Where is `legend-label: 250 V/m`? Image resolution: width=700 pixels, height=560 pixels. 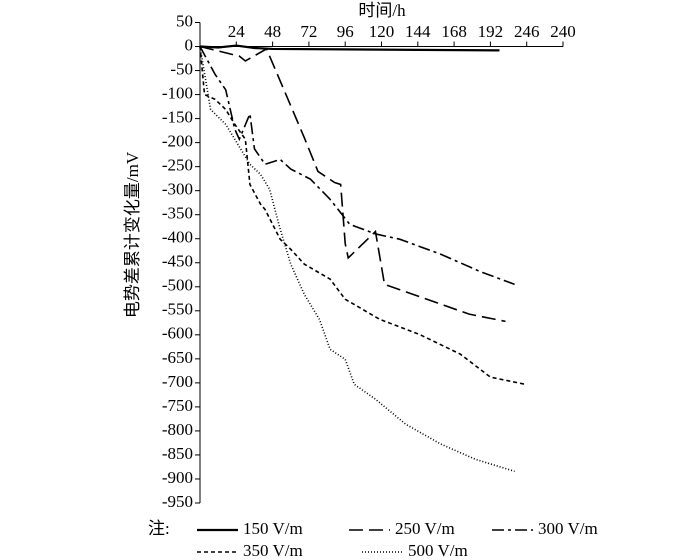 legend-label: 250 V/m is located at coordinates (425, 528).